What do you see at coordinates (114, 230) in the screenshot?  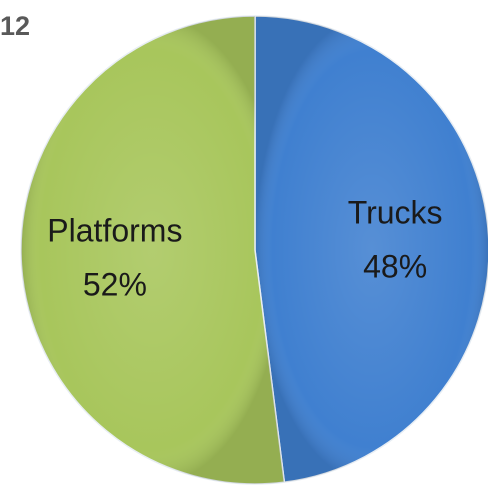 I see `slice-label: Platforms` at bounding box center [114, 230].